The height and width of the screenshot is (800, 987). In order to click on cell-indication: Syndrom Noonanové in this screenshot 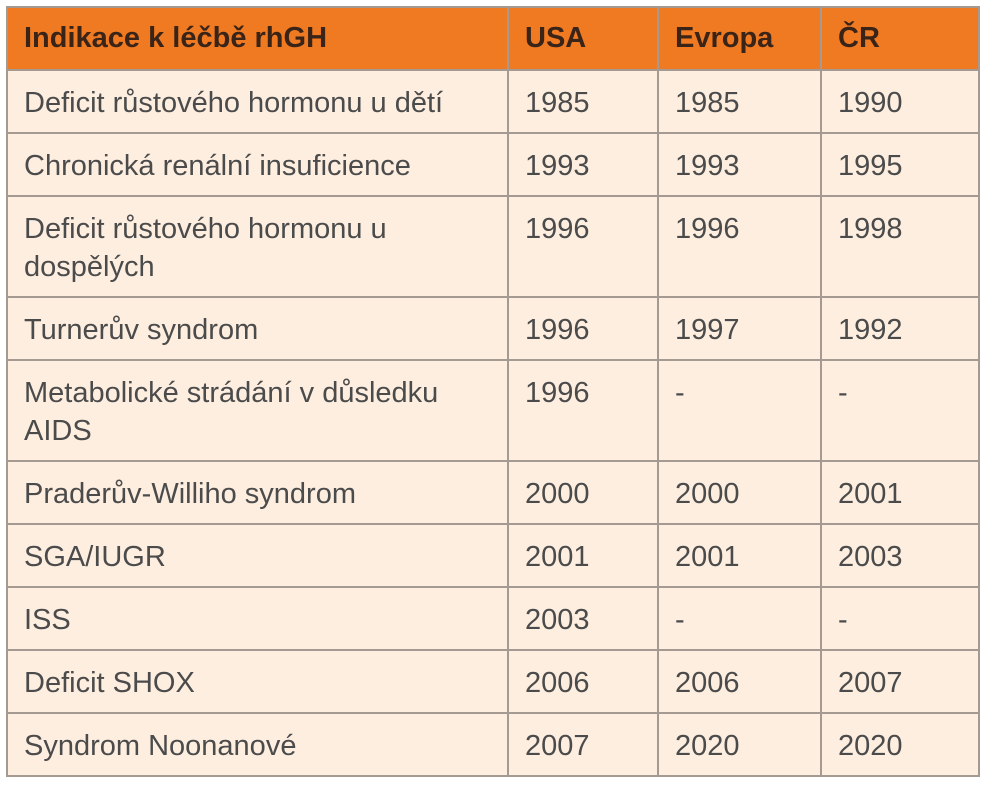, I will do `click(257, 744)`.